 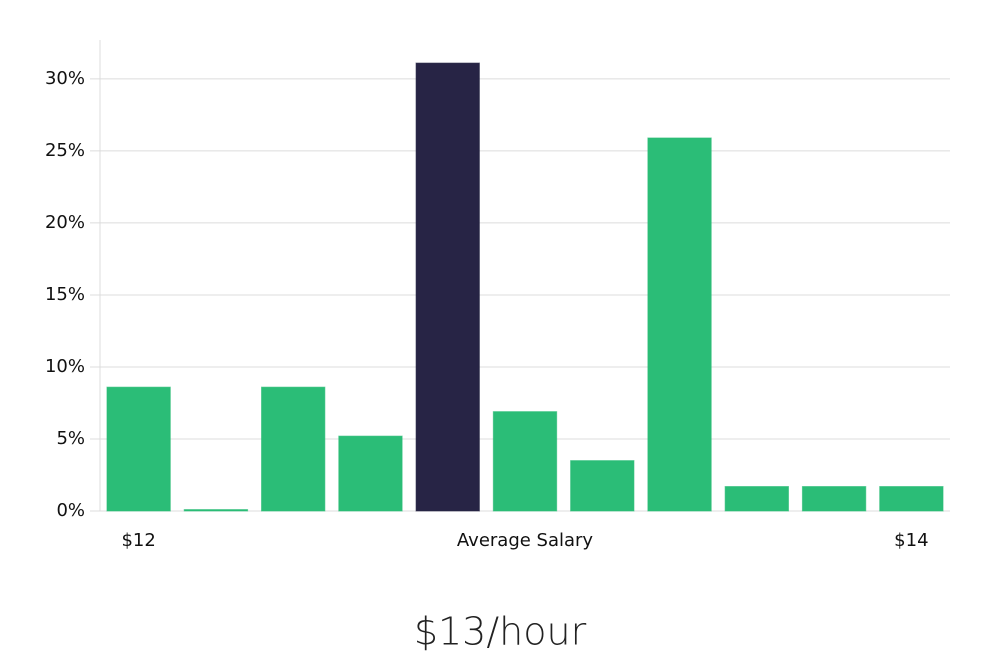 I want to click on y-tick-label: 15%, so click(x=65, y=294).